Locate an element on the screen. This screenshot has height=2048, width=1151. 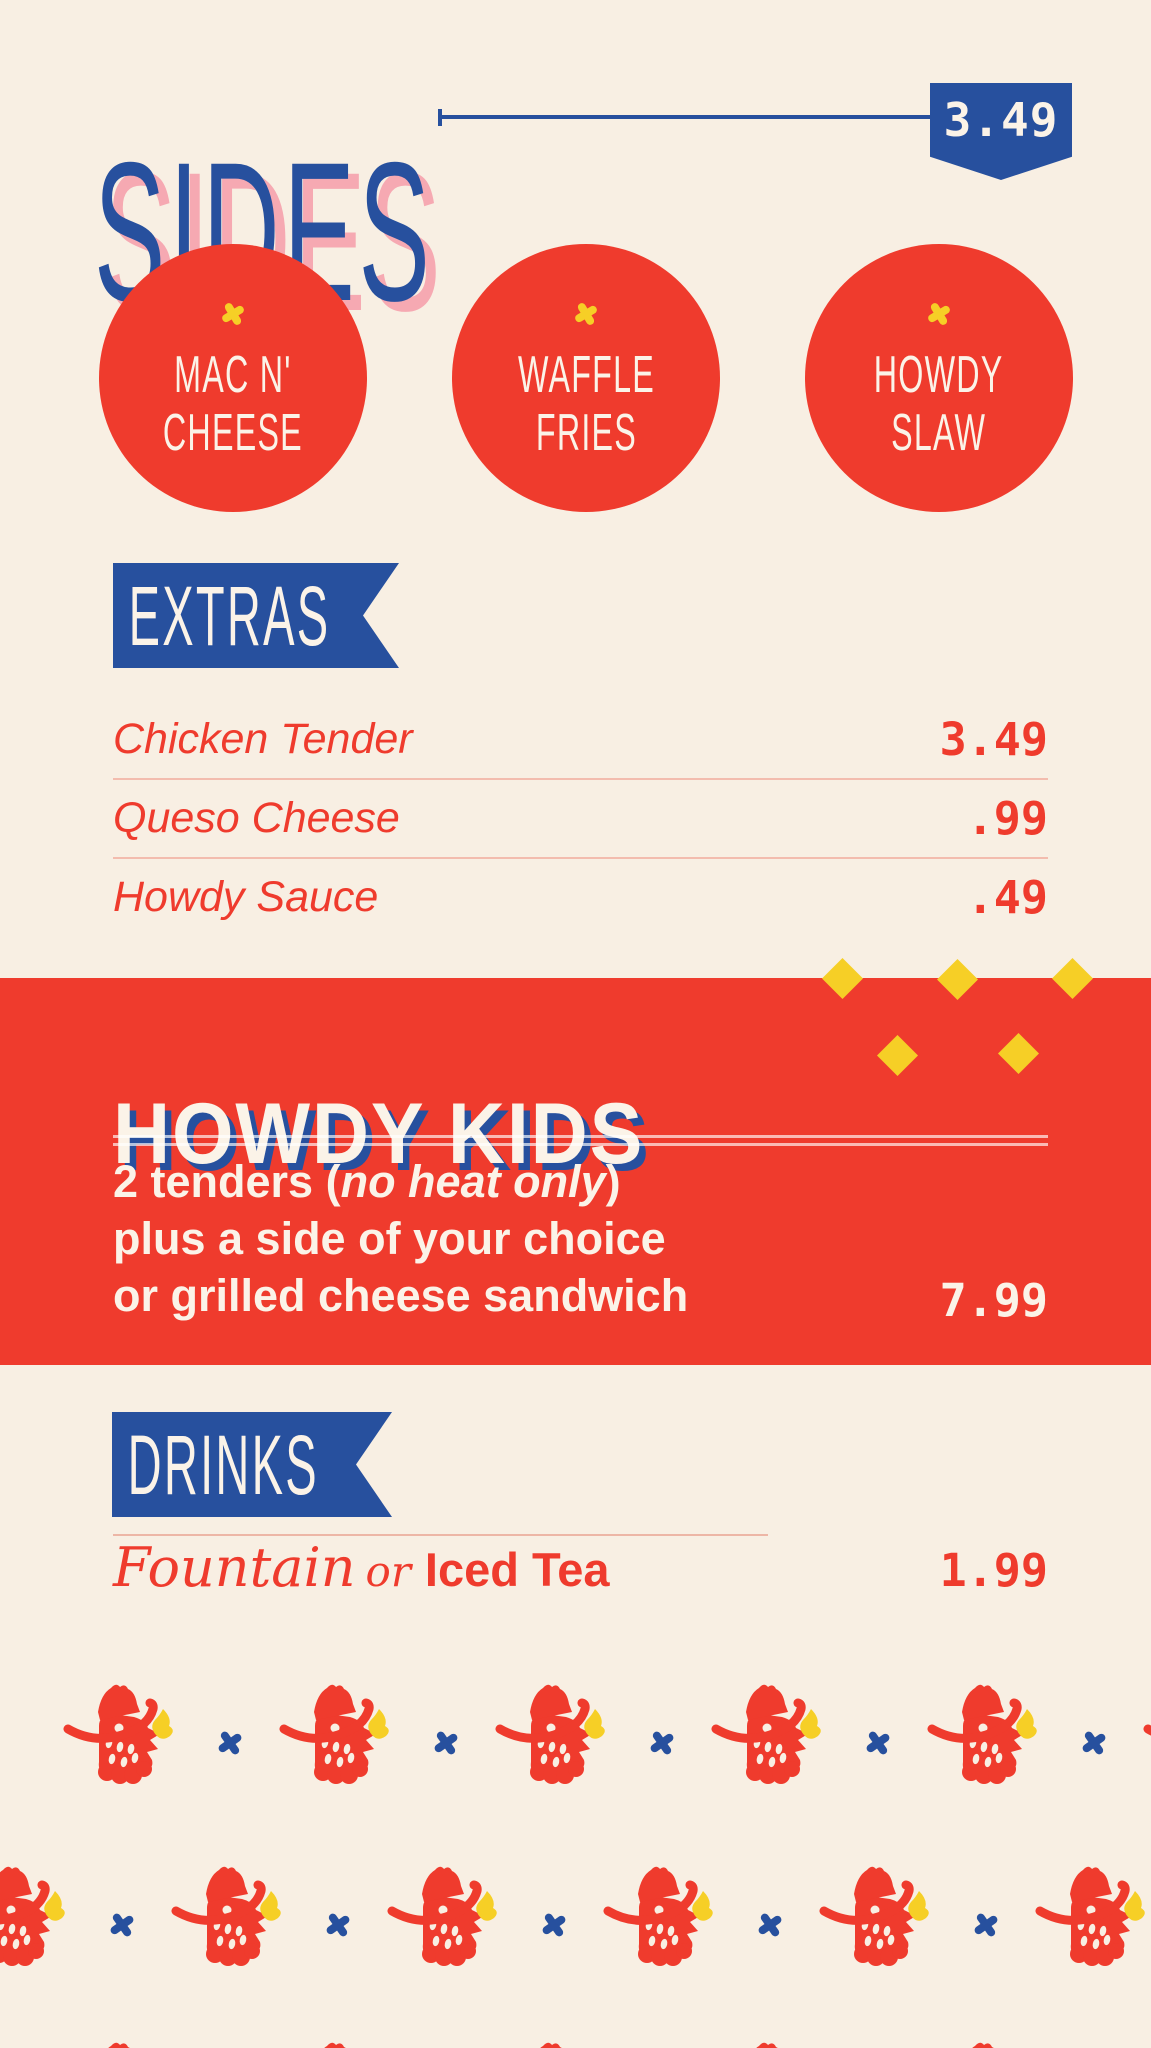
extras-ribbon: EXTRAS is located at coordinates (256, 615).